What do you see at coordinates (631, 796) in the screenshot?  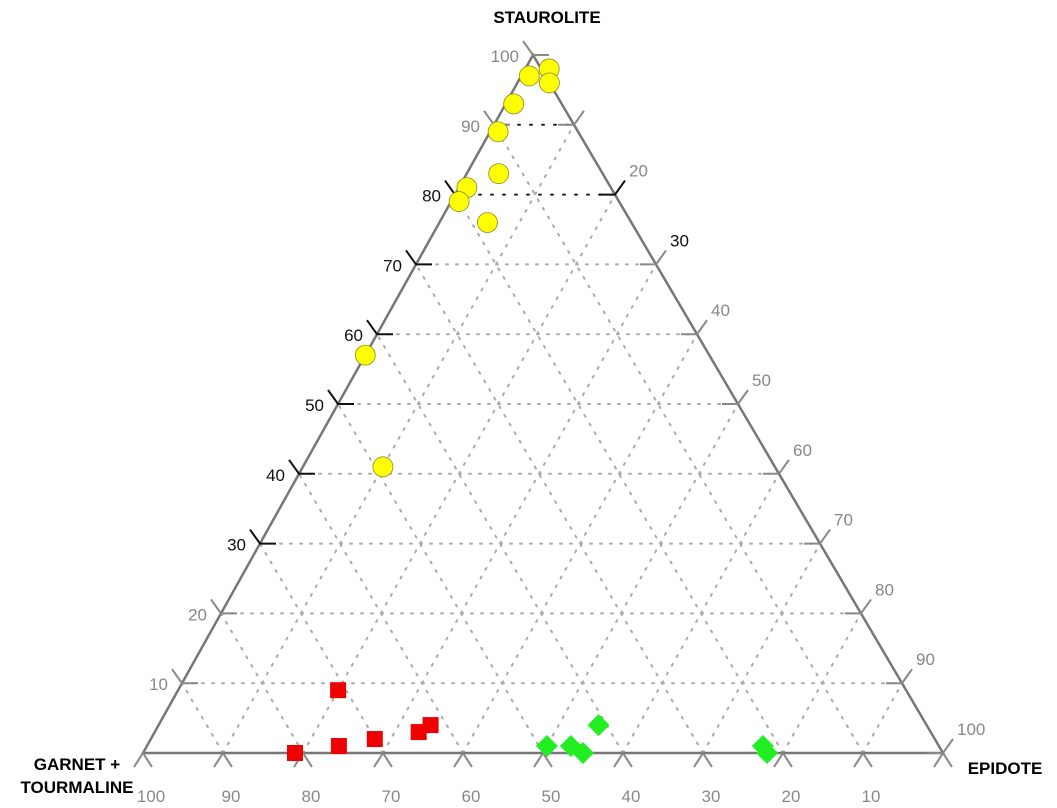 I see `tick-label-bottom: 40` at bounding box center [631, 796].